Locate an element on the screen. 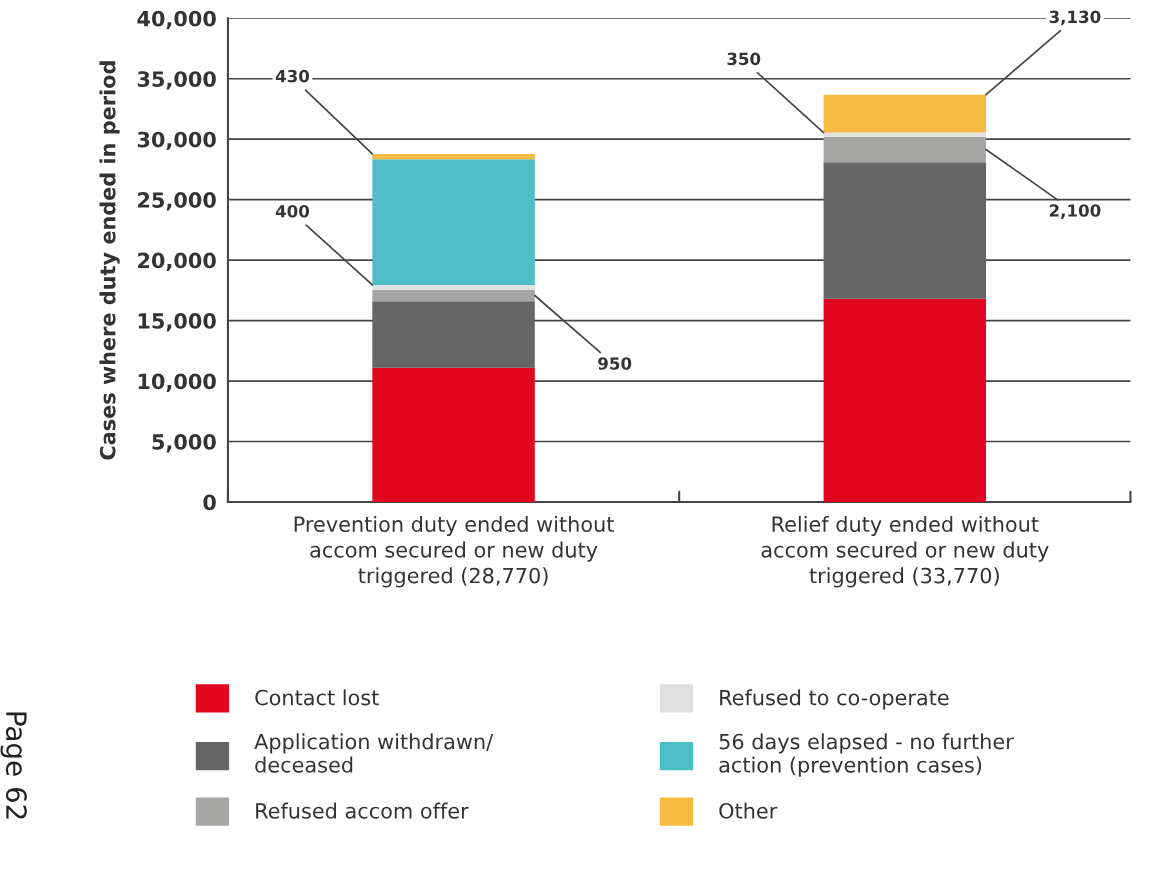  y-tick-label: 0 is located at coordinates (209, 502).